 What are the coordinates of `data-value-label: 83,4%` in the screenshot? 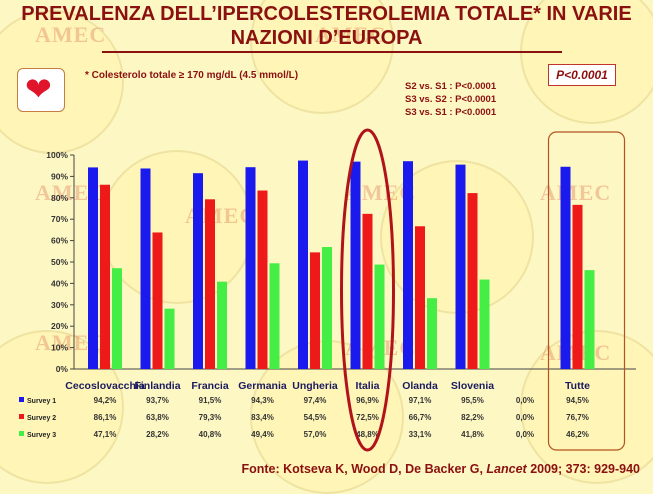 It's located at (262, 417).